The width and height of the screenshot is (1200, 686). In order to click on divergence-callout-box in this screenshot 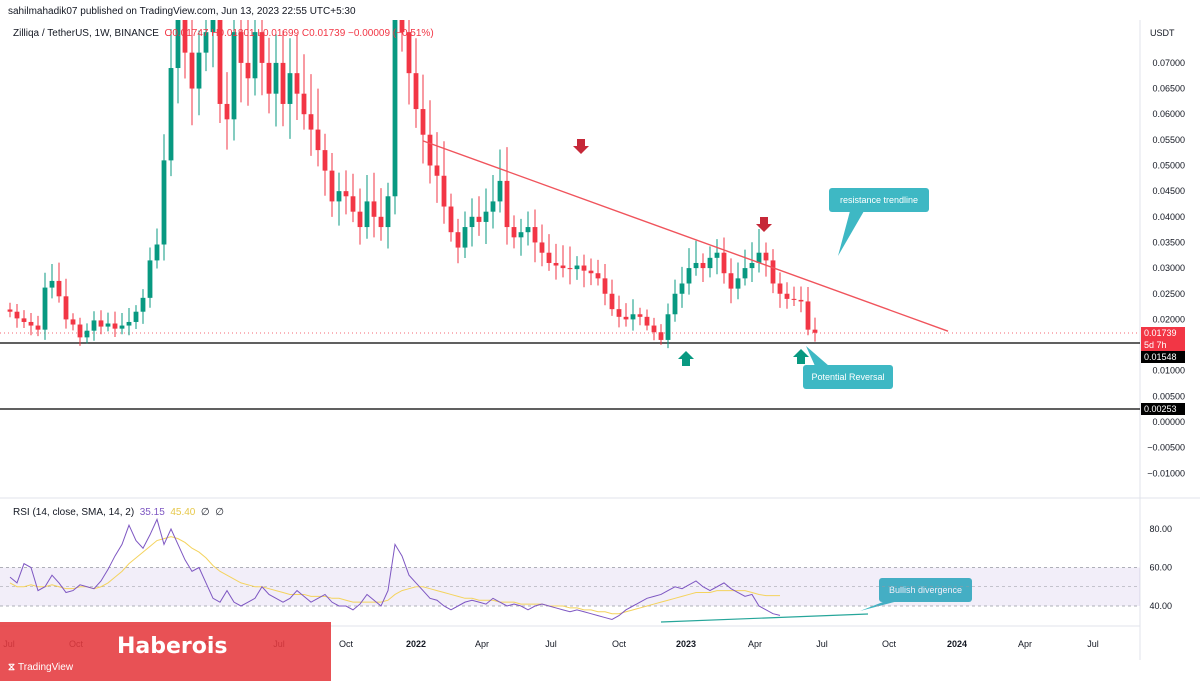, I will do `click(925, 590)`.